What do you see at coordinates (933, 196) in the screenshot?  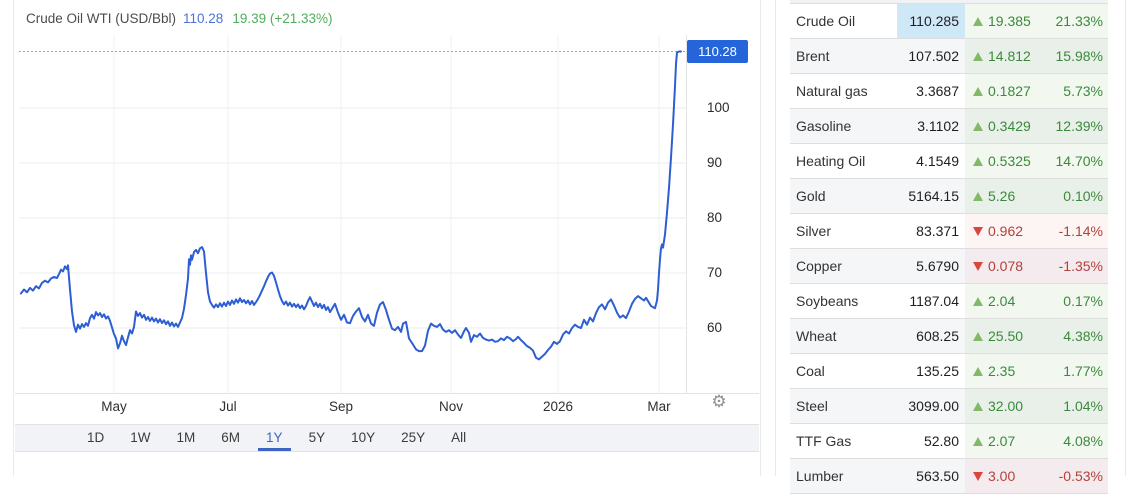 I see `commodity-price: 5164.15` at bounding box center [933, 196].